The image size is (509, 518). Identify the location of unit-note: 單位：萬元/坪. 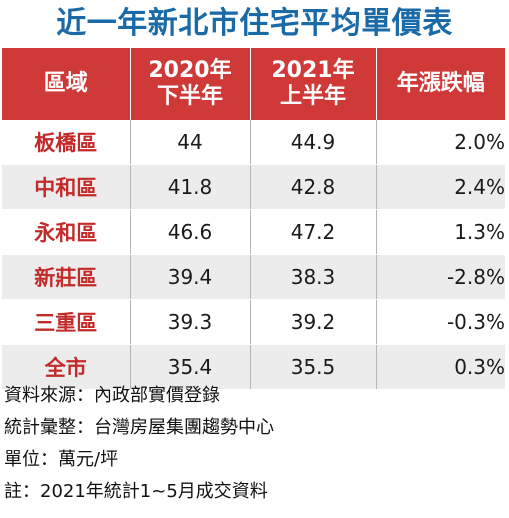
(61, 459).